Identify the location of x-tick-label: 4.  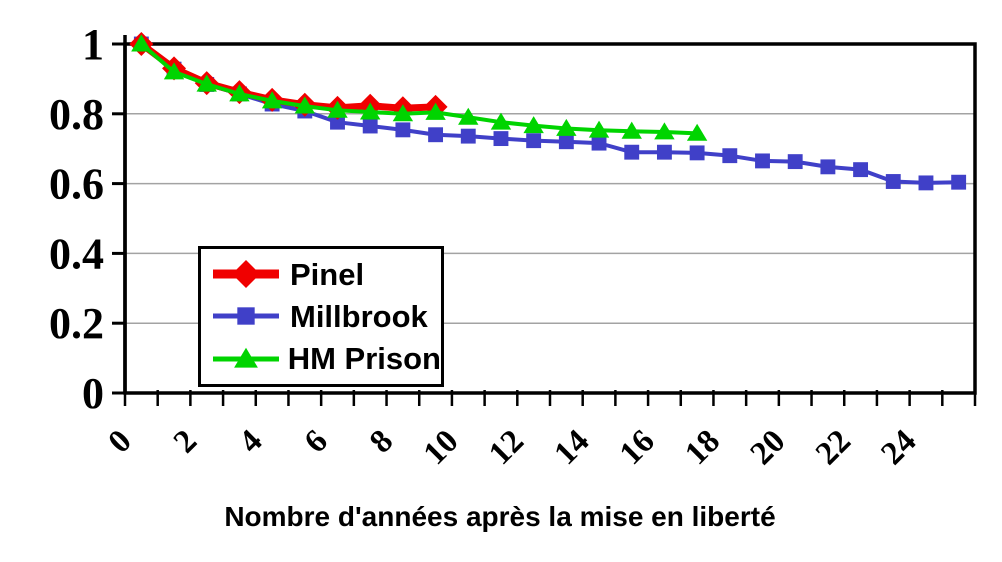
(250, 441).